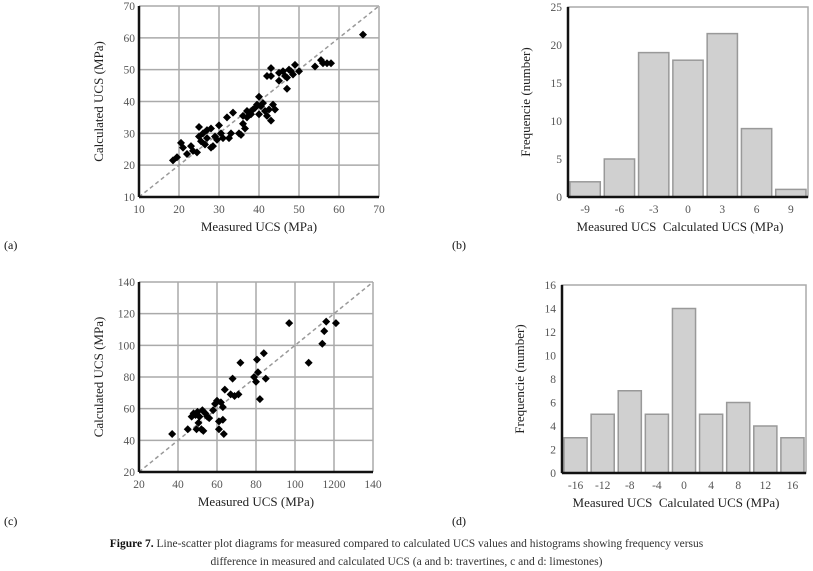  Describe the element at coordinates (551, 310) in the screenshot. I see `y-tick-label: 14` at that location.